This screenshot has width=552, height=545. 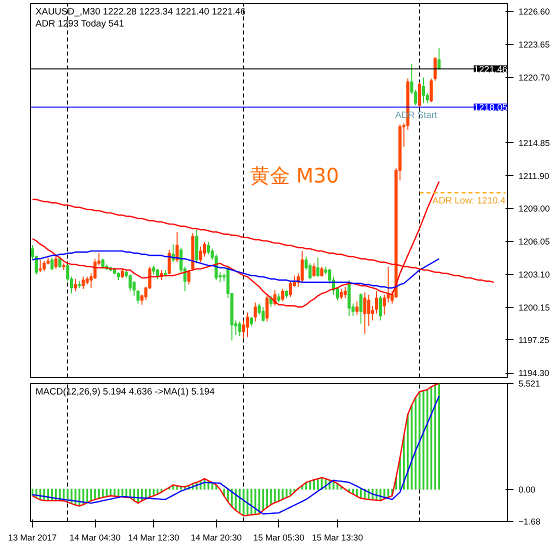 What do you see at coordinates (534, 175) in the screenshot?
I see `y-tick-label: 1211.90` at bounding box center [534, 175].